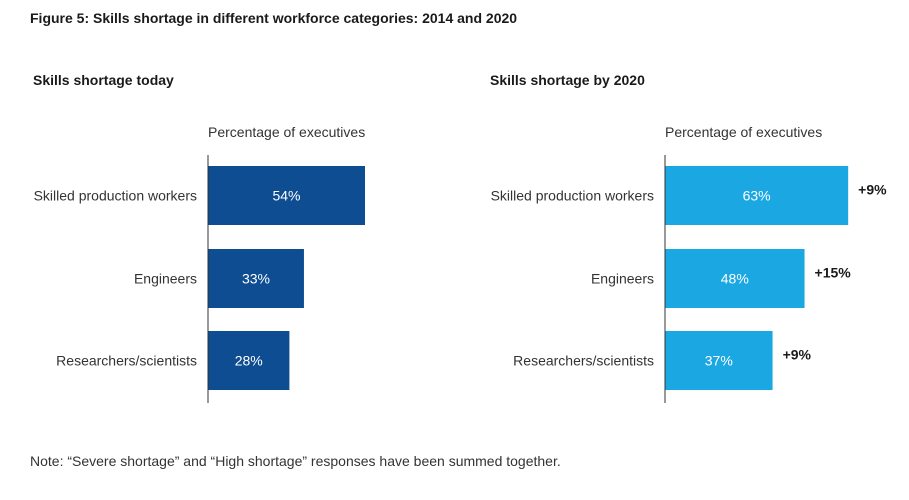  What do you see at coordinates (567, 80) in the screenshot?
I see `chart-title: Skills shortage by 2020` at bounding box center [567, 80].